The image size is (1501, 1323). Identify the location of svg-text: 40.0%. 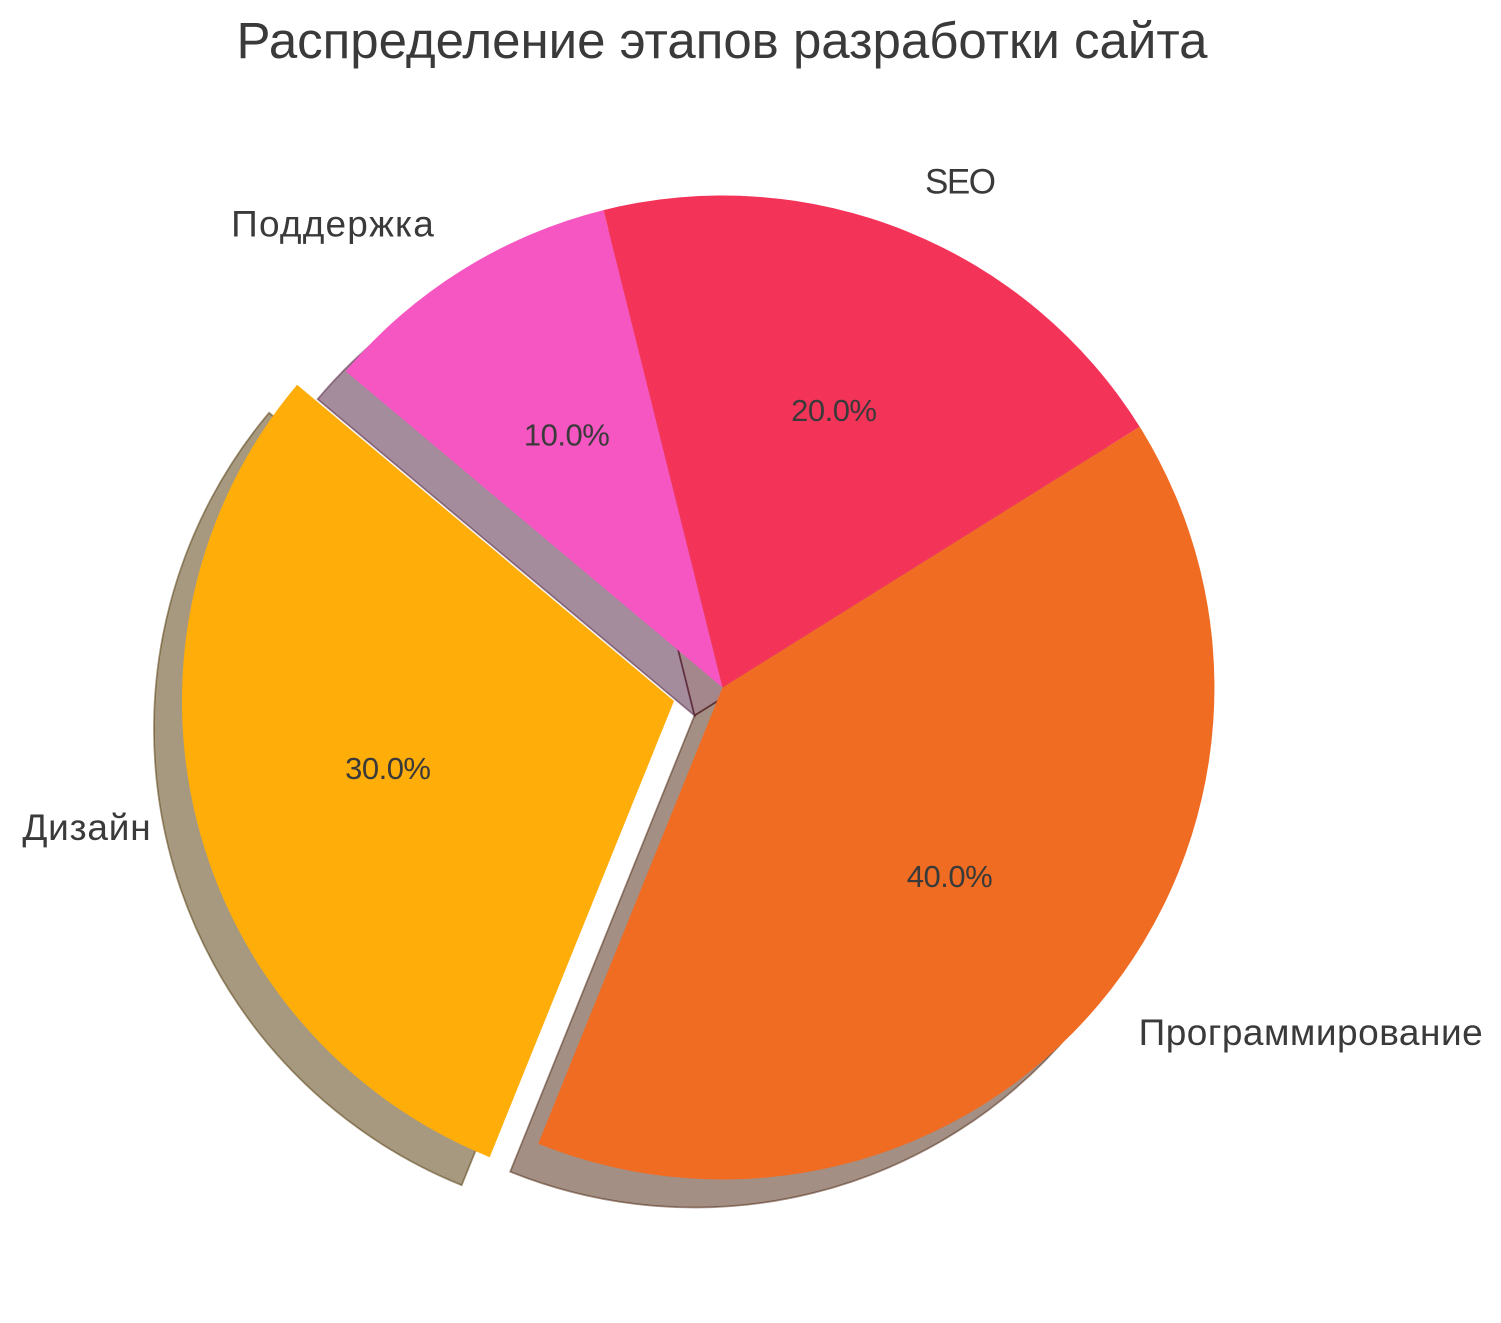
(949, 876).